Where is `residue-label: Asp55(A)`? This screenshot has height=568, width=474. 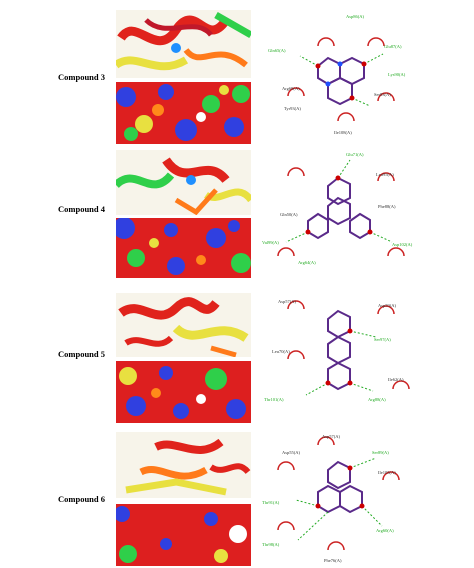 residue-label: Asp55(A) is located at coordinates (291, 452).